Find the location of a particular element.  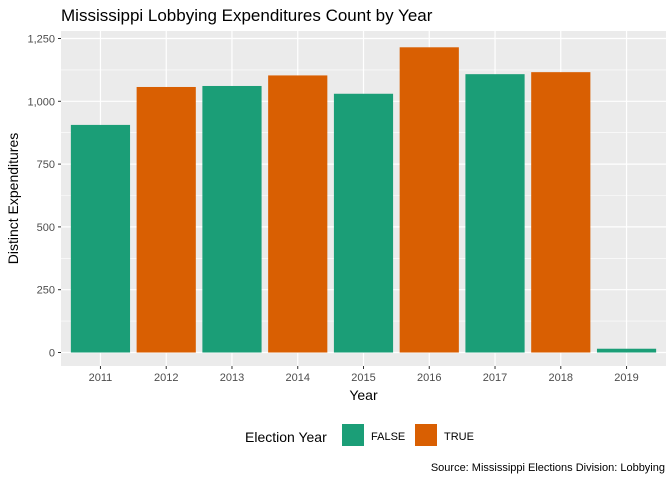

x-tick-label: 2019 is located at coordinates (626, 378).